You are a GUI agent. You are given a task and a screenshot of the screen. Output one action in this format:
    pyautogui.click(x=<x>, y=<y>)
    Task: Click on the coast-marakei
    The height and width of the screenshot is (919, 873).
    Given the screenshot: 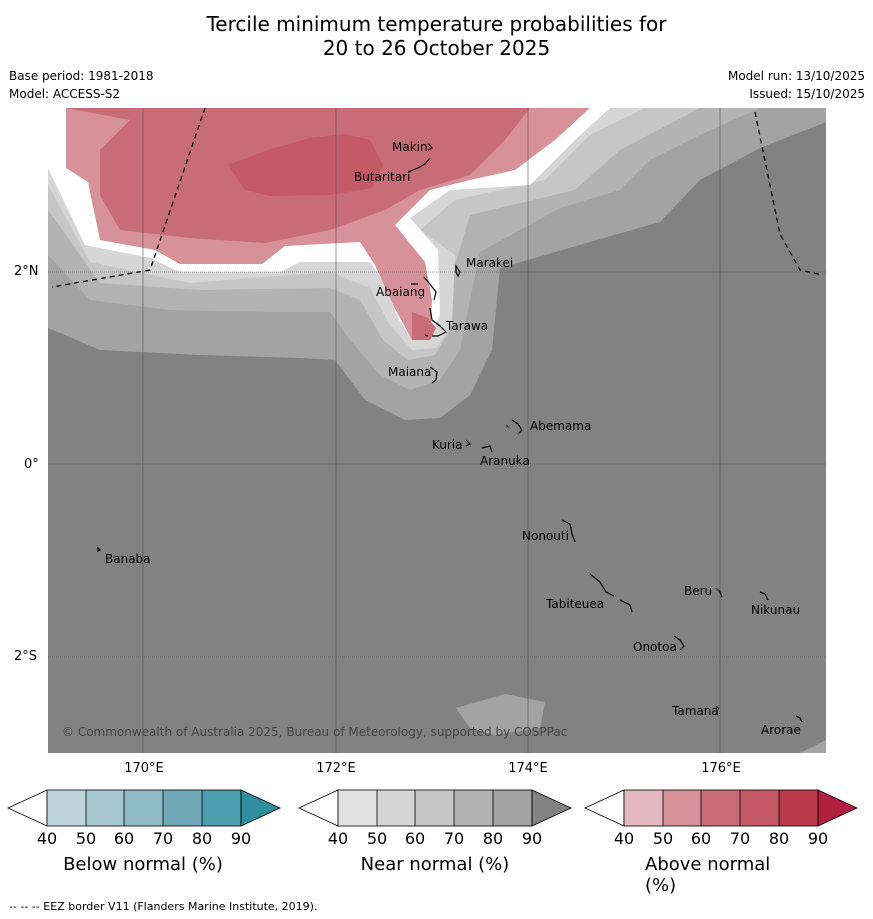 What is the action you would take?
    pyautogui.click(x=458, y=271)
    